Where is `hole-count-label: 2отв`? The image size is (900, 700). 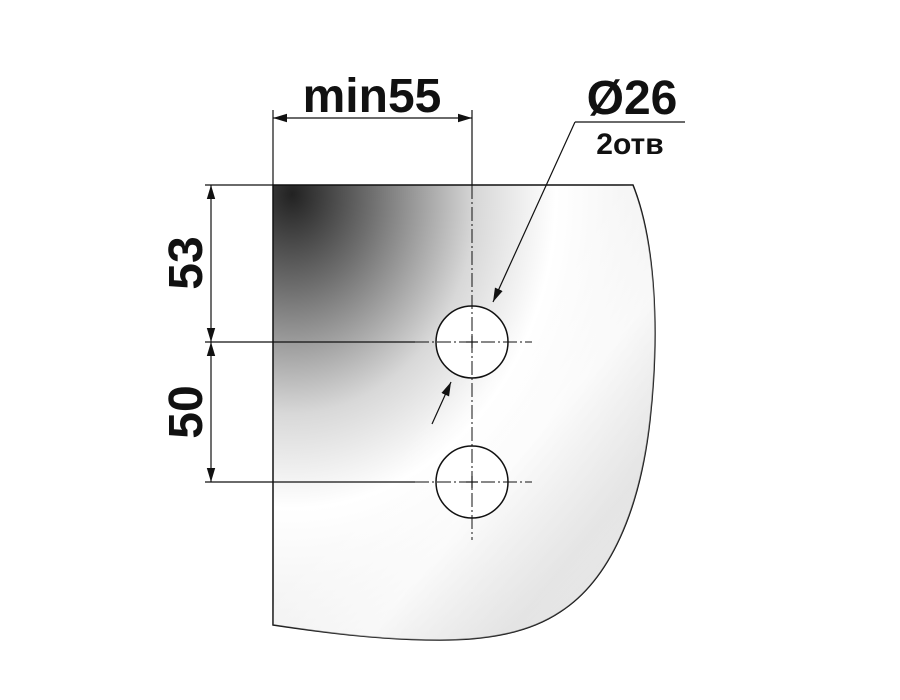
hole-count-label: 2отв is located at coordinates (629, 144).